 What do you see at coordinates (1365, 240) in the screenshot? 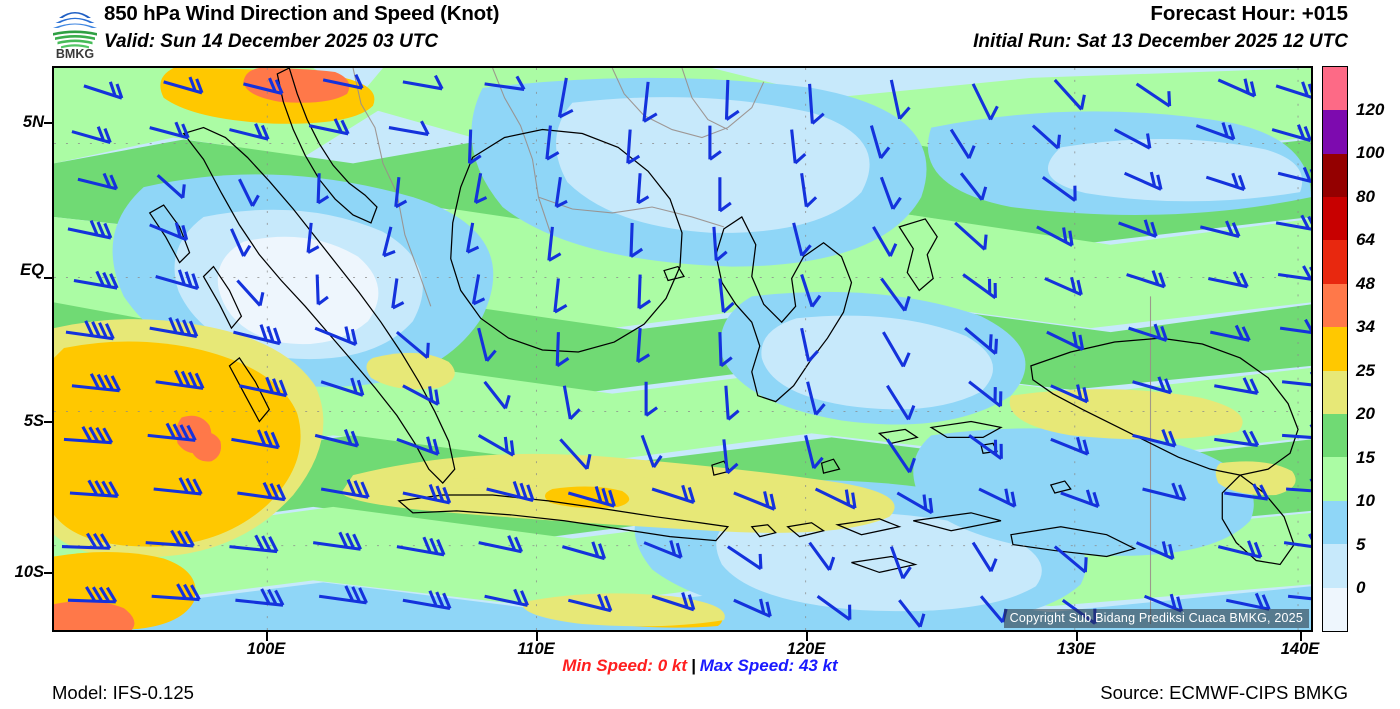
I see `colorbar-label-64: 64` at bounding box center [1365, 240].